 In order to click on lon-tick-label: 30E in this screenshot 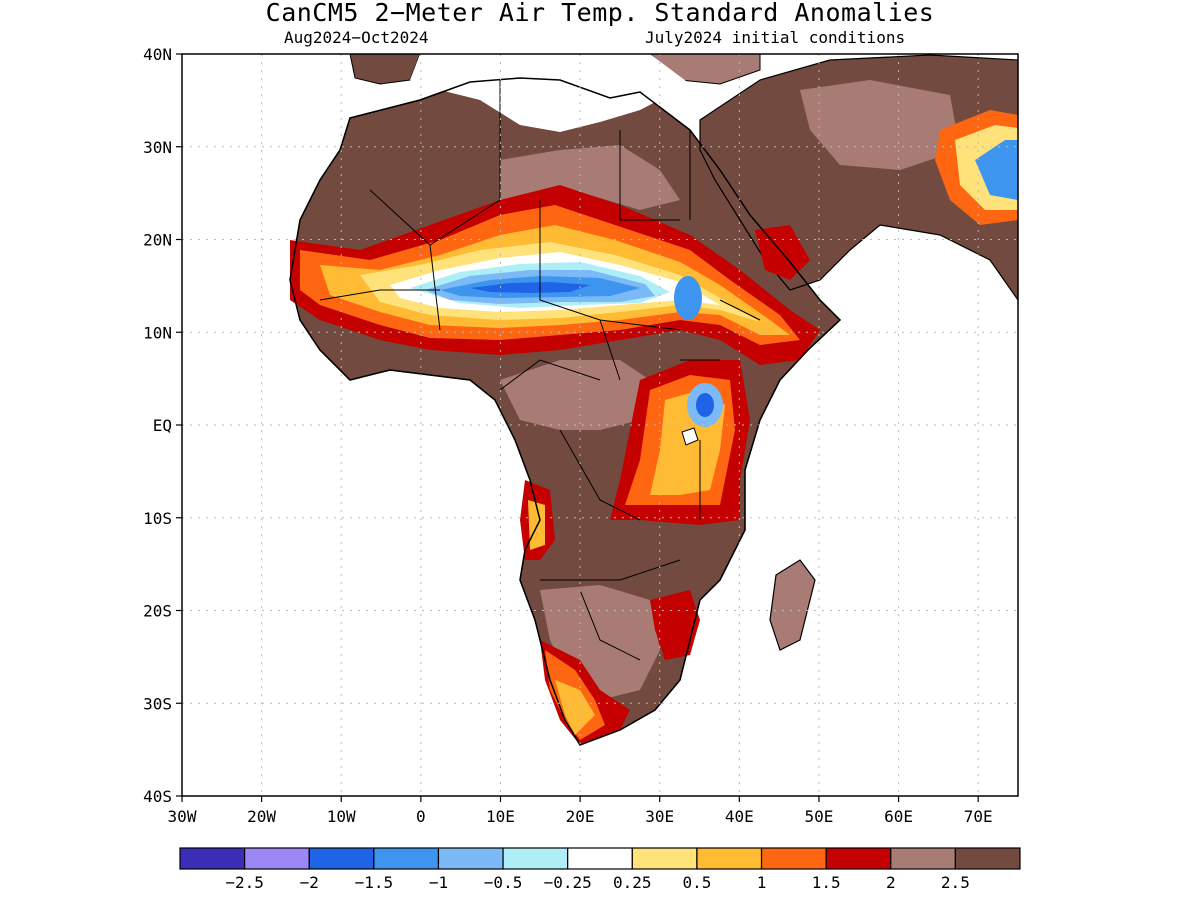, I will do `click(659, 816)`.